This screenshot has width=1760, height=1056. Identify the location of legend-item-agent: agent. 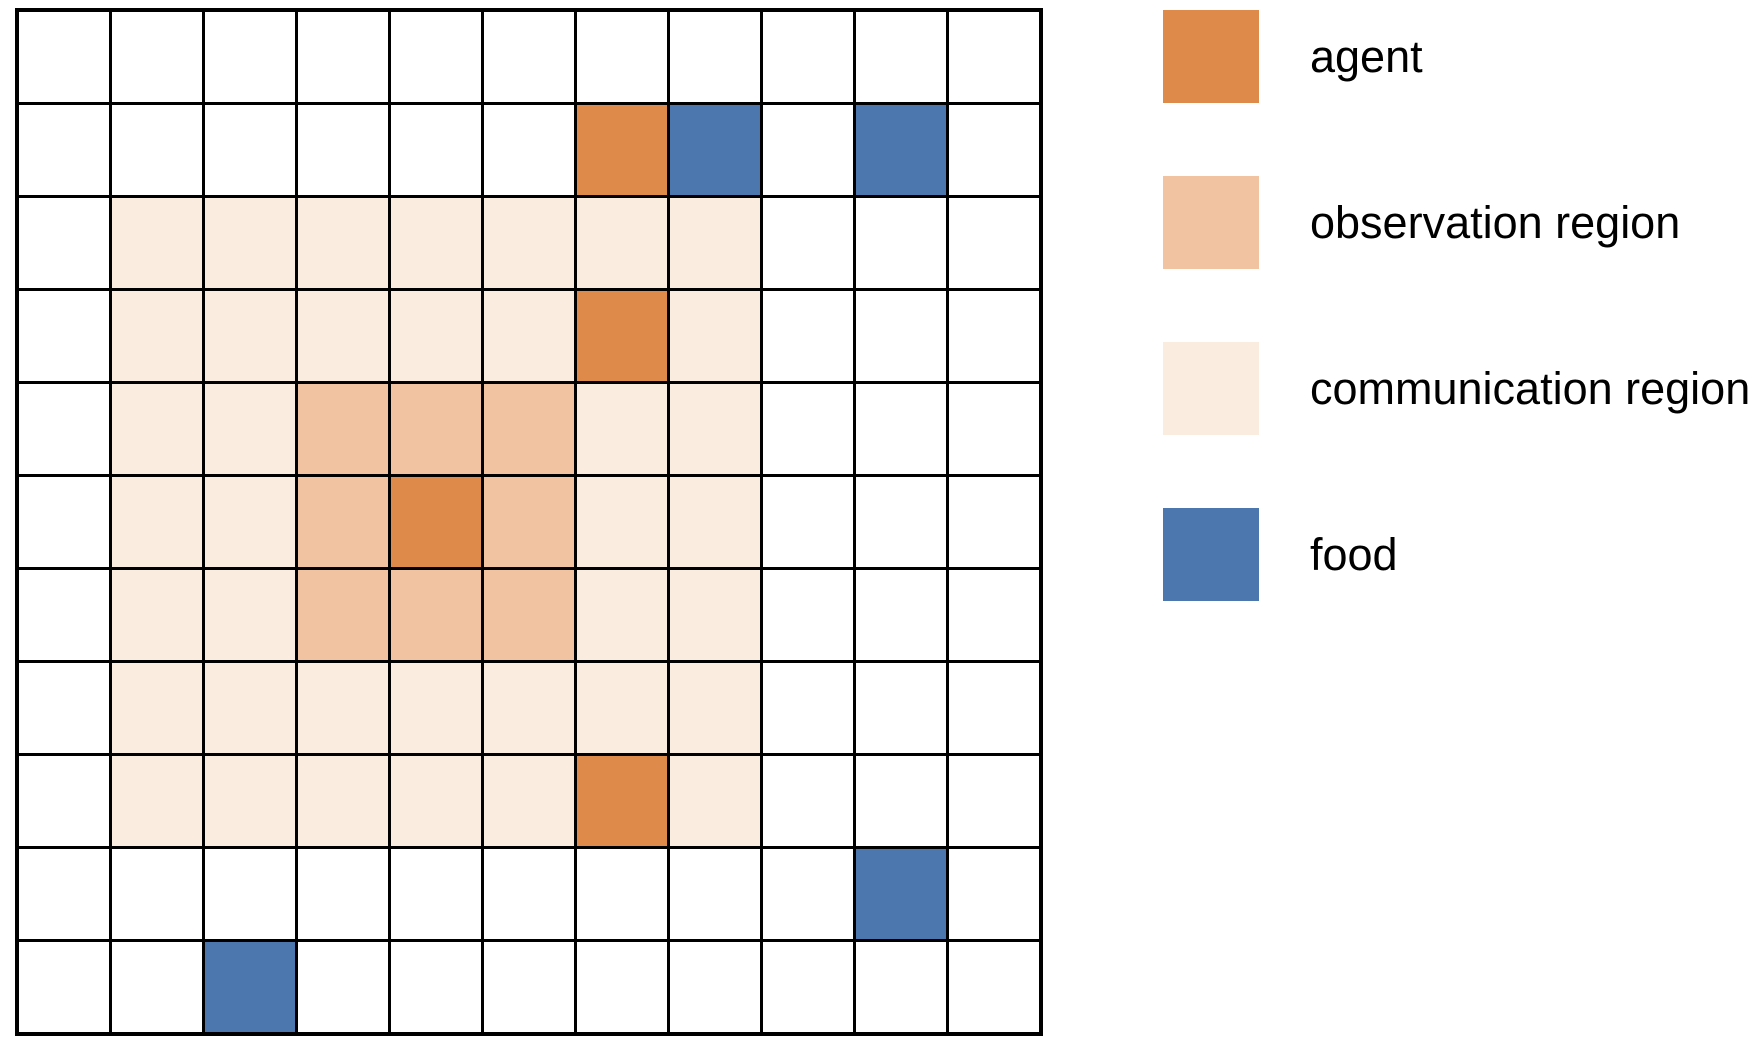
(1293, 56).